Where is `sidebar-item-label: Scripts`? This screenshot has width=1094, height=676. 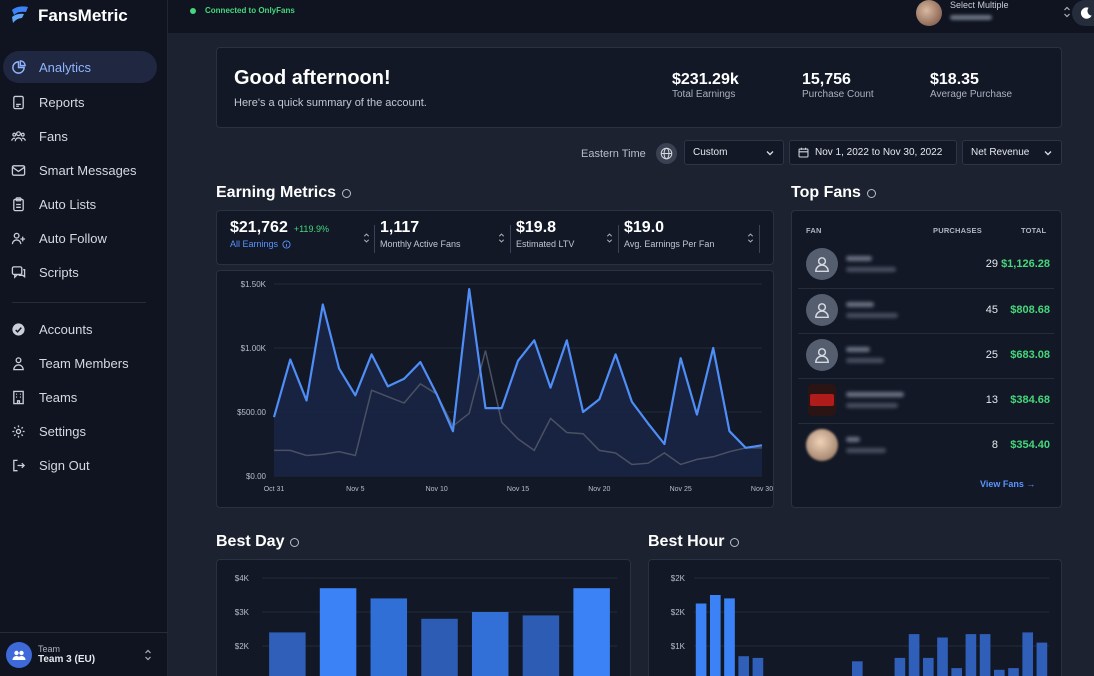 sidebar-item-label: Scripts is located at coordinates (59, 272).